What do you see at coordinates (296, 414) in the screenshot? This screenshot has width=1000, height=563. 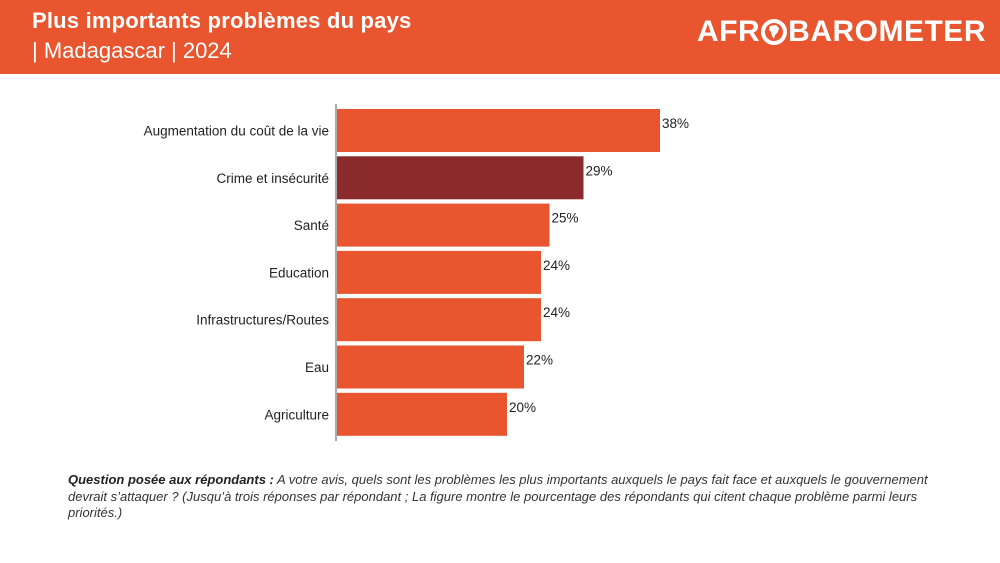 I see `category-label: Agriculture` at bounding box center [296, 414].